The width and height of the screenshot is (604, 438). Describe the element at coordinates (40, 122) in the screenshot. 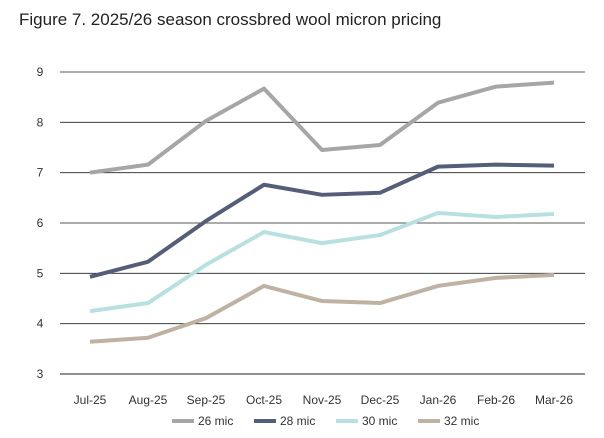

I see `y-tick-label: 8` at that location.